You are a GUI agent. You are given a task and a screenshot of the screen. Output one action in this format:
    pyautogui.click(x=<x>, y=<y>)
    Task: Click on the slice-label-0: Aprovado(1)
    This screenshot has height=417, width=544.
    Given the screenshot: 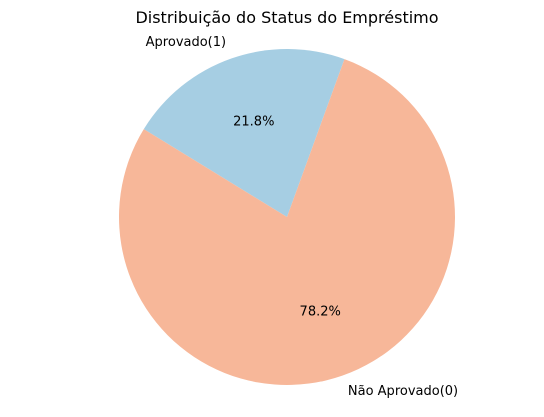 What is the action you would take?
    pyautogui.click(x=186, y=42)
    